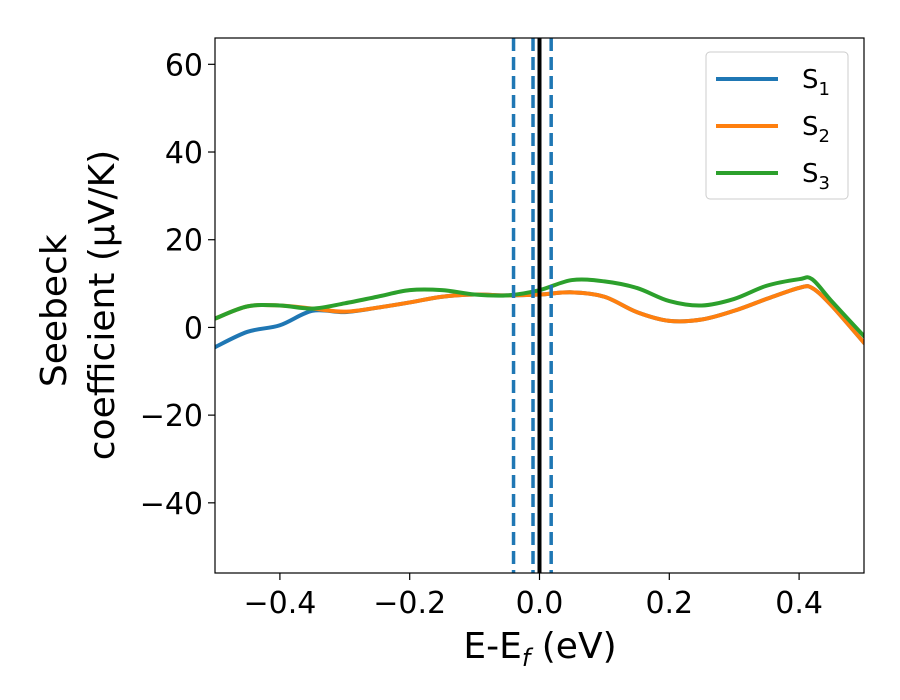  I want to click on series-layer, so click(539, 312).